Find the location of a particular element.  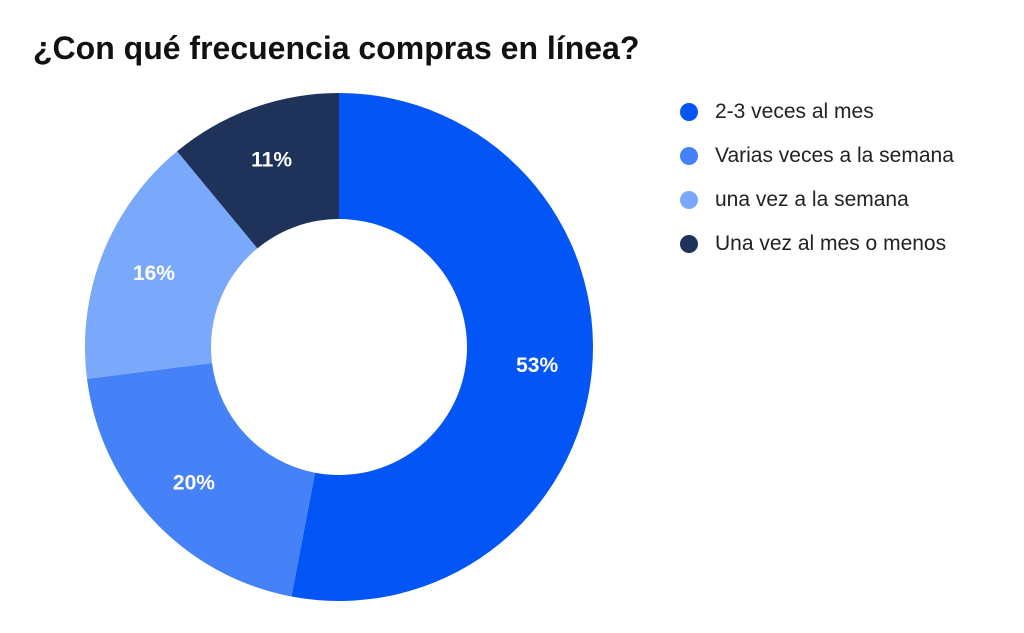

slice-label-4: 11% is located at coordinates (271, 159).